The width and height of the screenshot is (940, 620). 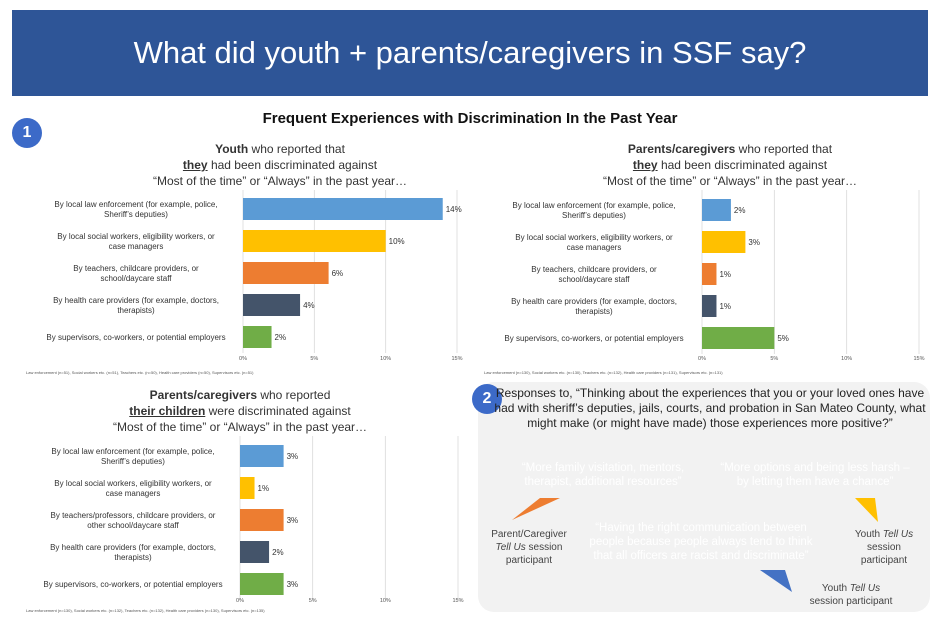 I want to click on parents-self-data-label: 2%, so click(x=740, y=210).